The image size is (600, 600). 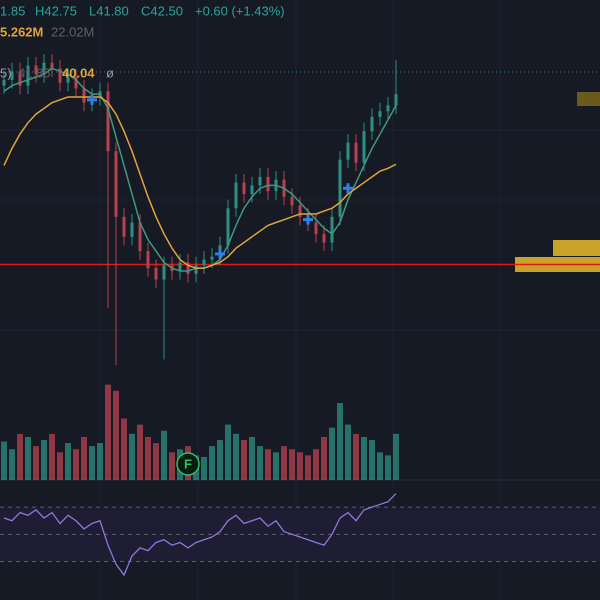 I want to click on volume: 5.262M, so click(x=21, y=31).